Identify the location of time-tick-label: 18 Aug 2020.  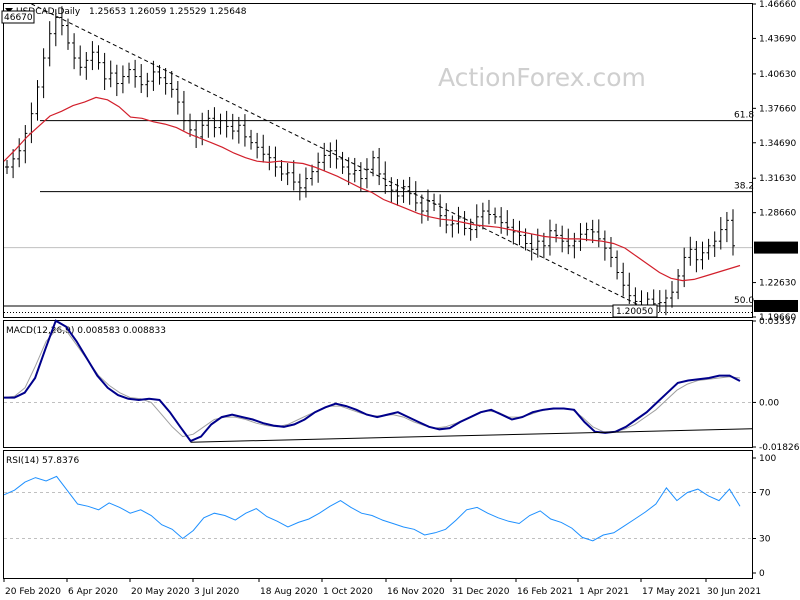
(289, 592).